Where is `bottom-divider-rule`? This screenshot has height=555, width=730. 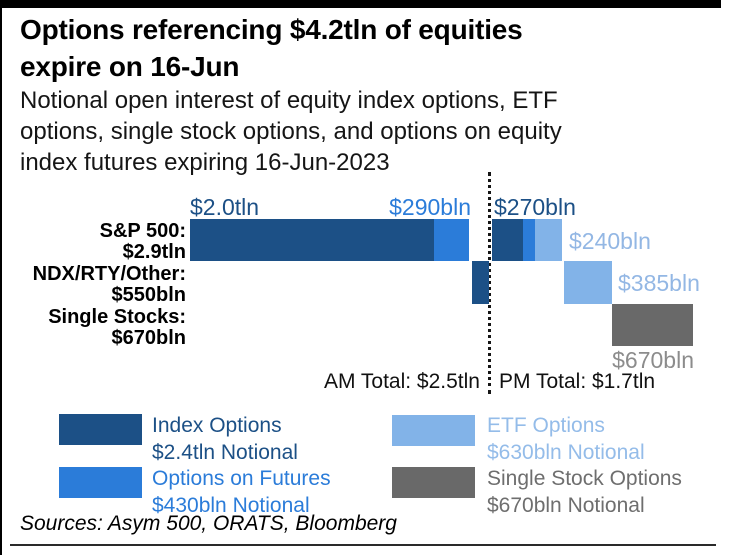
bottom-divider-rule is located at coordinates (363, 545).